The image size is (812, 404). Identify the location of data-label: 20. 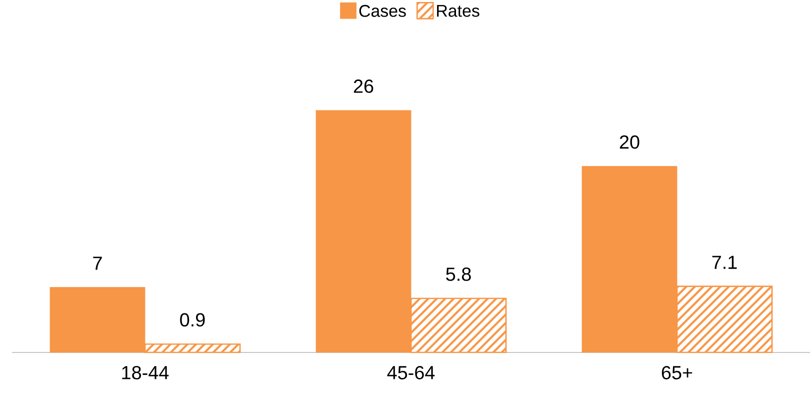
(630, 142).